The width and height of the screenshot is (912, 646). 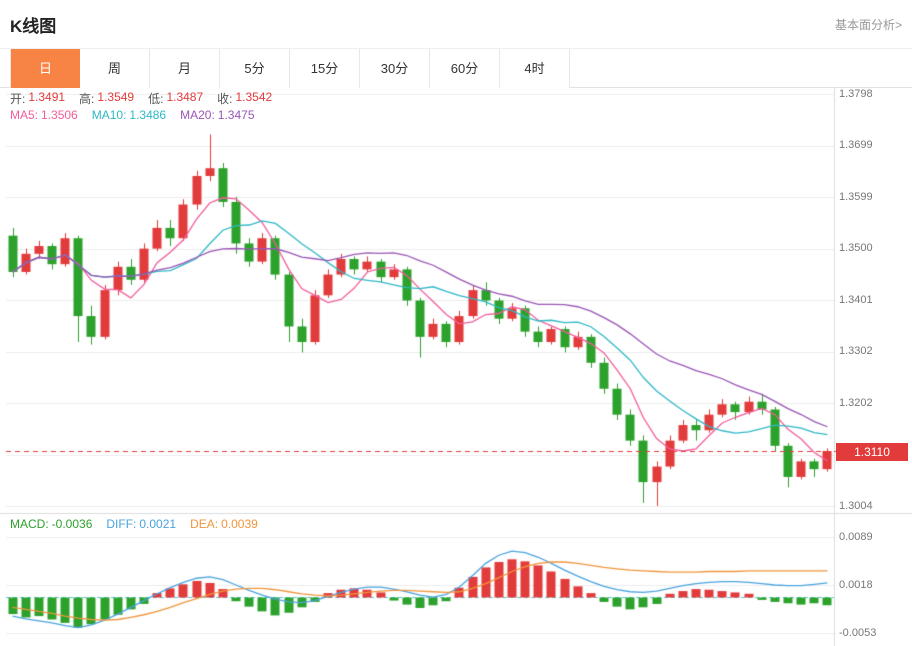 What do you see at coordinates (45, 68) in the screenshot?
I see `tab-day: 日` at bounding box center [45, 68].